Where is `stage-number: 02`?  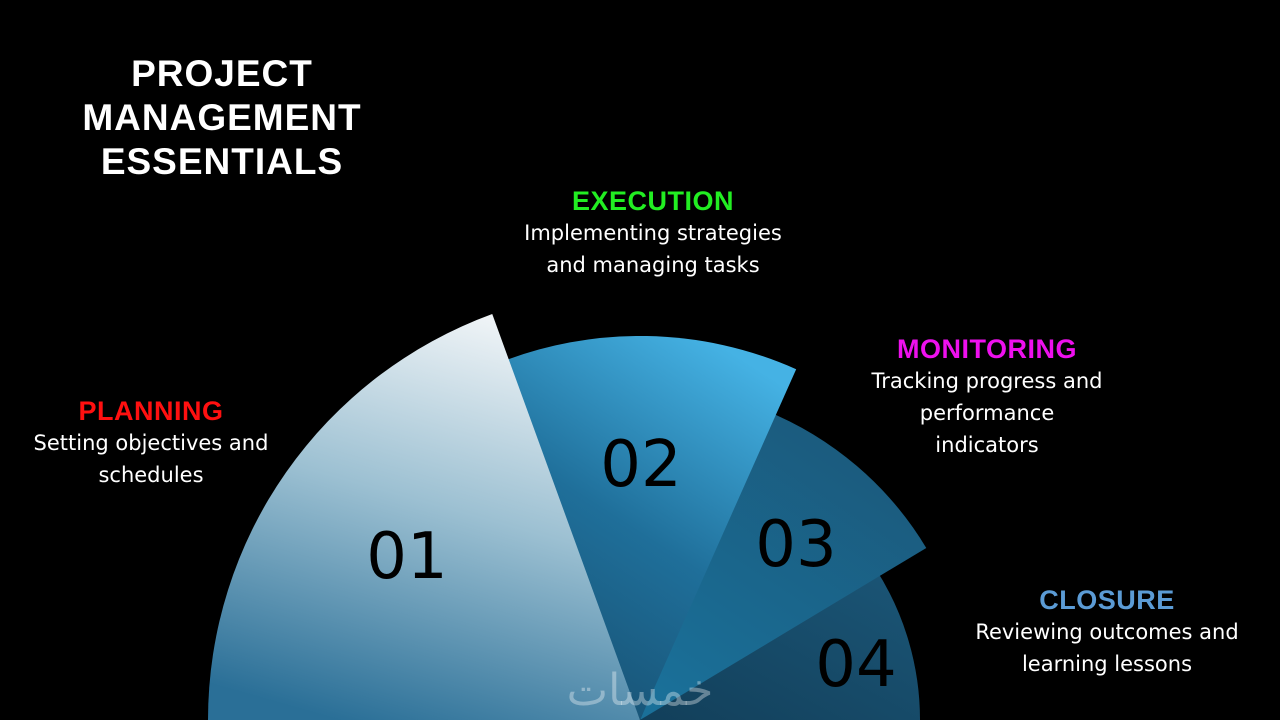 stage-number: 02 is located at coordinates (640, 465).